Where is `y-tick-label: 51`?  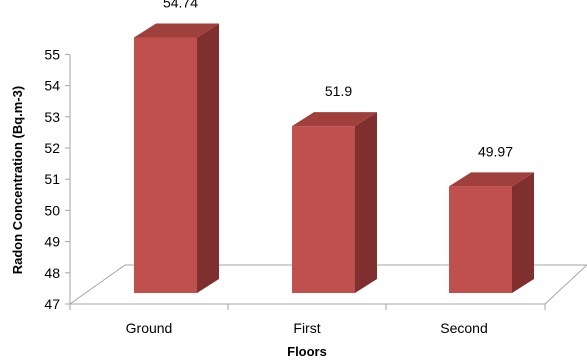
y-tick-label: 51 is located at coordinates (52, 179).